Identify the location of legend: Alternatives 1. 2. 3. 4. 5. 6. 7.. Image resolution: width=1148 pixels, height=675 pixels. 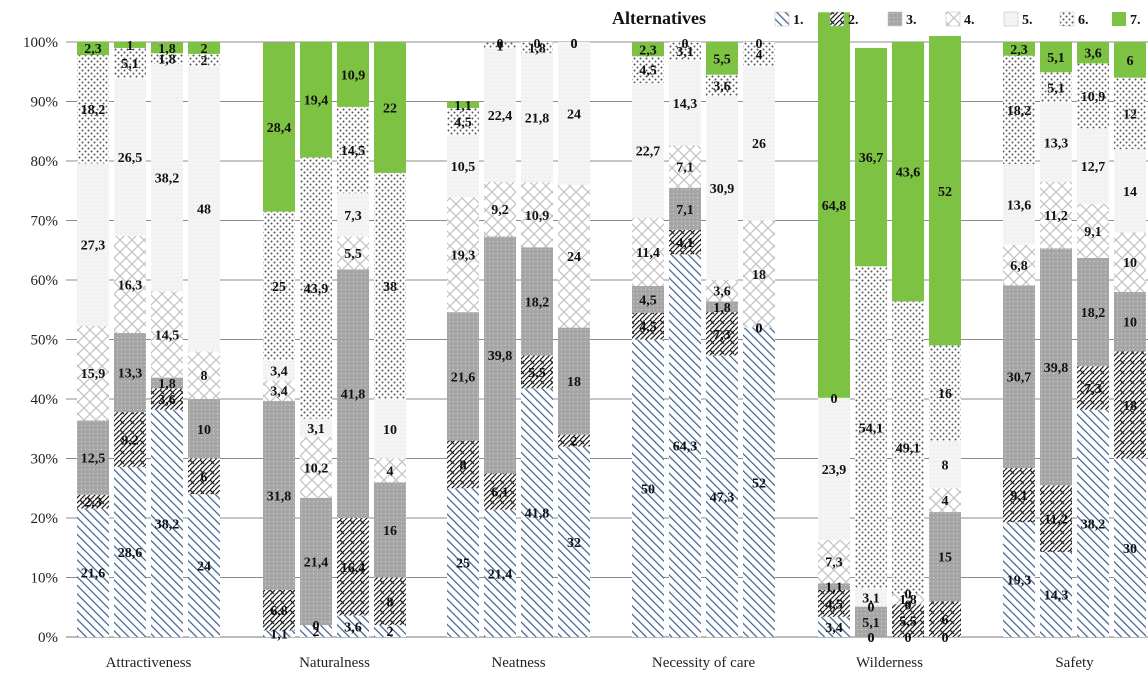
(876, 18).